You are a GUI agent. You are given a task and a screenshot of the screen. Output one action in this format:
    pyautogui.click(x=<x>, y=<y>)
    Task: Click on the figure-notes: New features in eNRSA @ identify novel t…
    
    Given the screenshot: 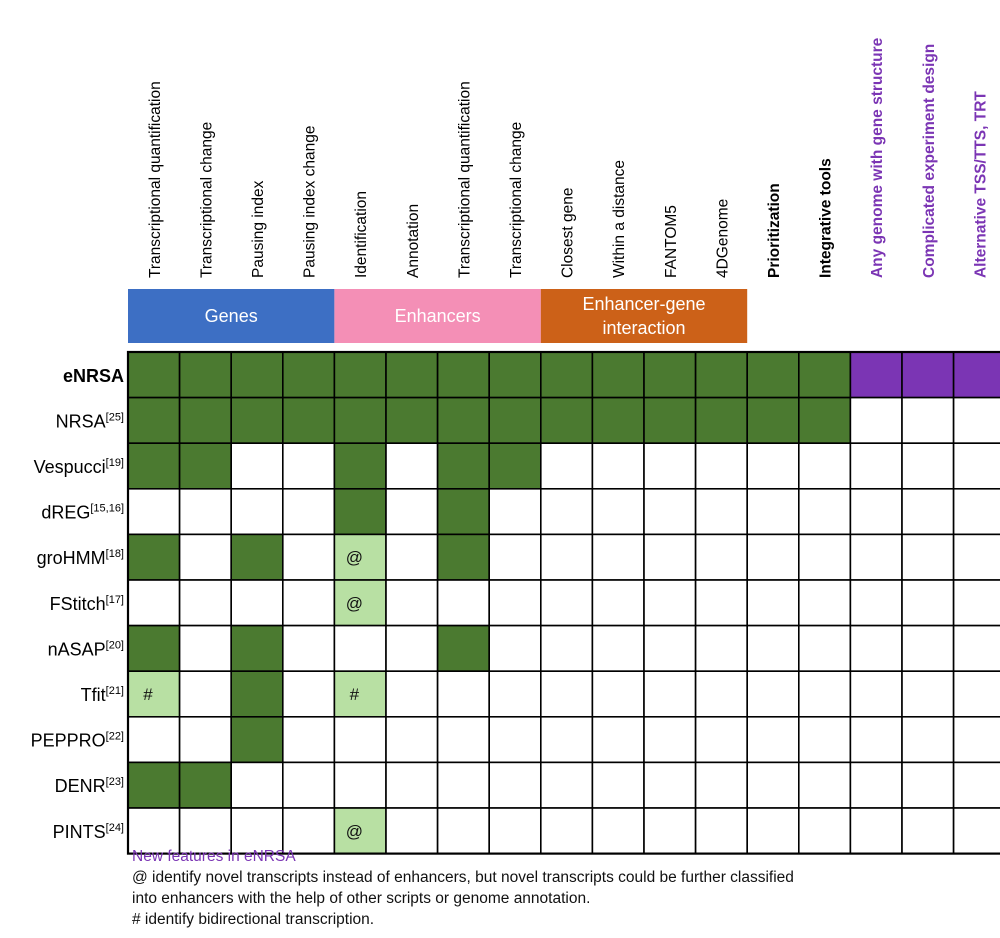 What is the action you would take?
    pyautogui.click(x=562, y=888)
    